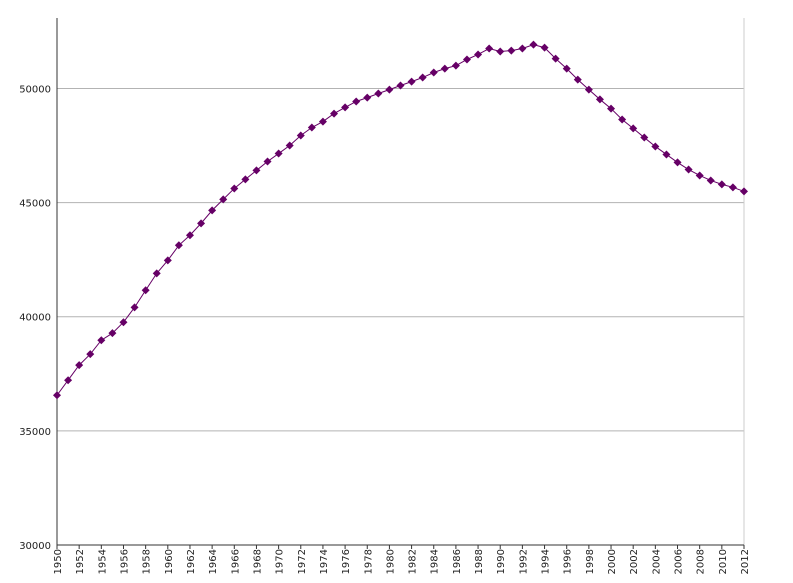  I want to click on x-tick-label: 2000, so click(612, 561).